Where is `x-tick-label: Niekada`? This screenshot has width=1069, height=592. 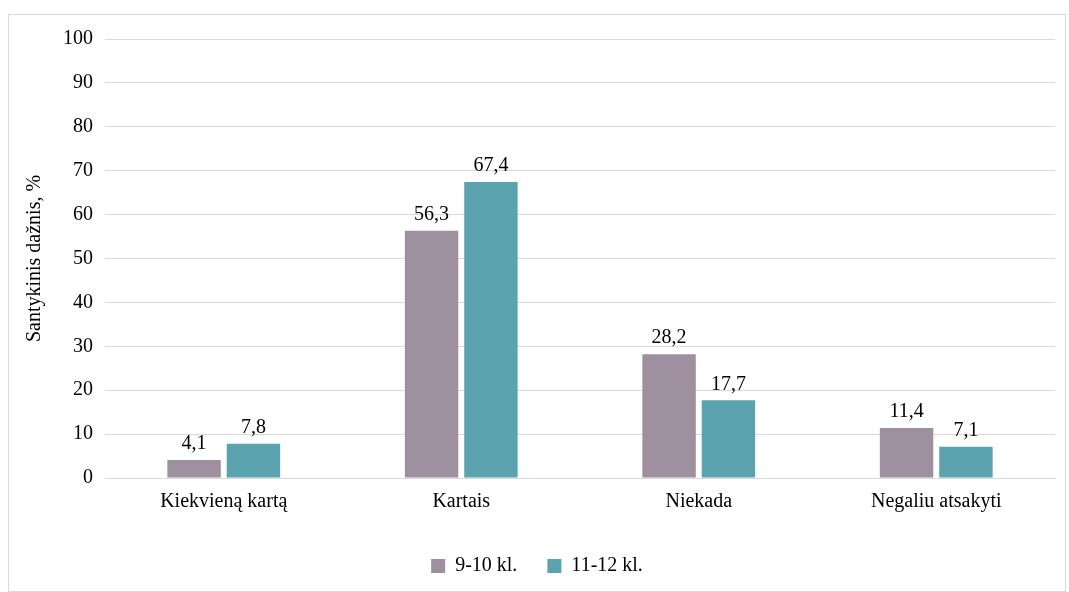 x-tick-label: Niekada is located at coordinates (699, 500).